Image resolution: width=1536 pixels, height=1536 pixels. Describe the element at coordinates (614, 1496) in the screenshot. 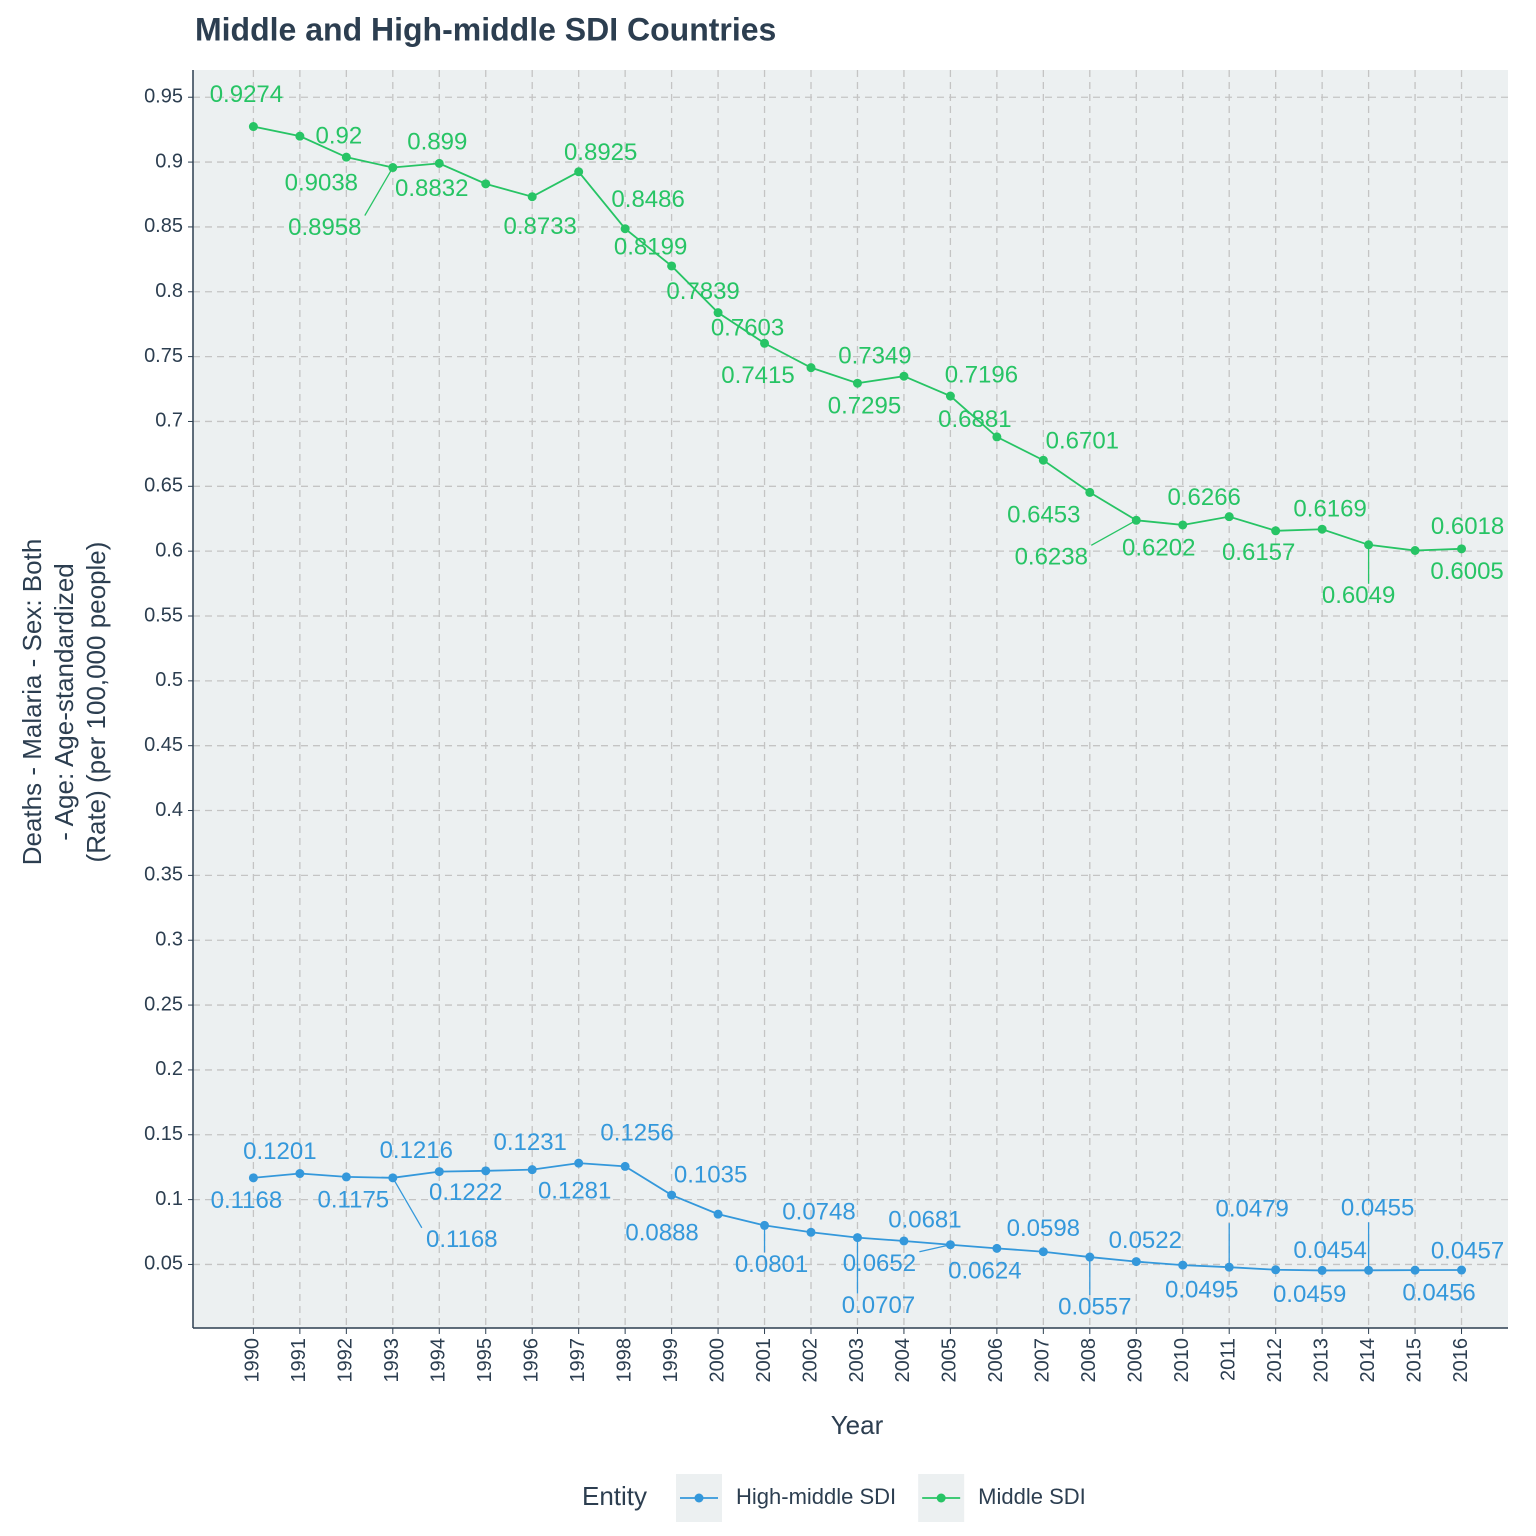

I see `legend-title: Entity` at that location.